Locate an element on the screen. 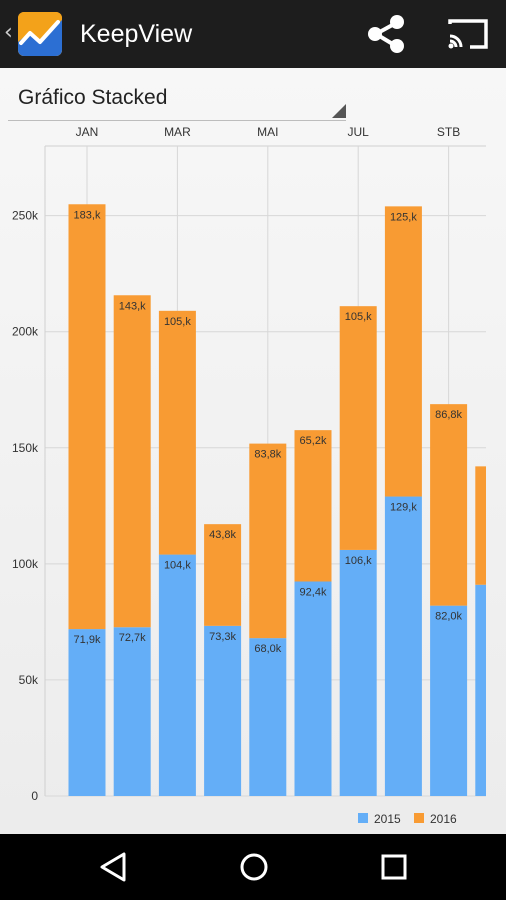  legend-label: 2016 is located at coordinates (443, 819).